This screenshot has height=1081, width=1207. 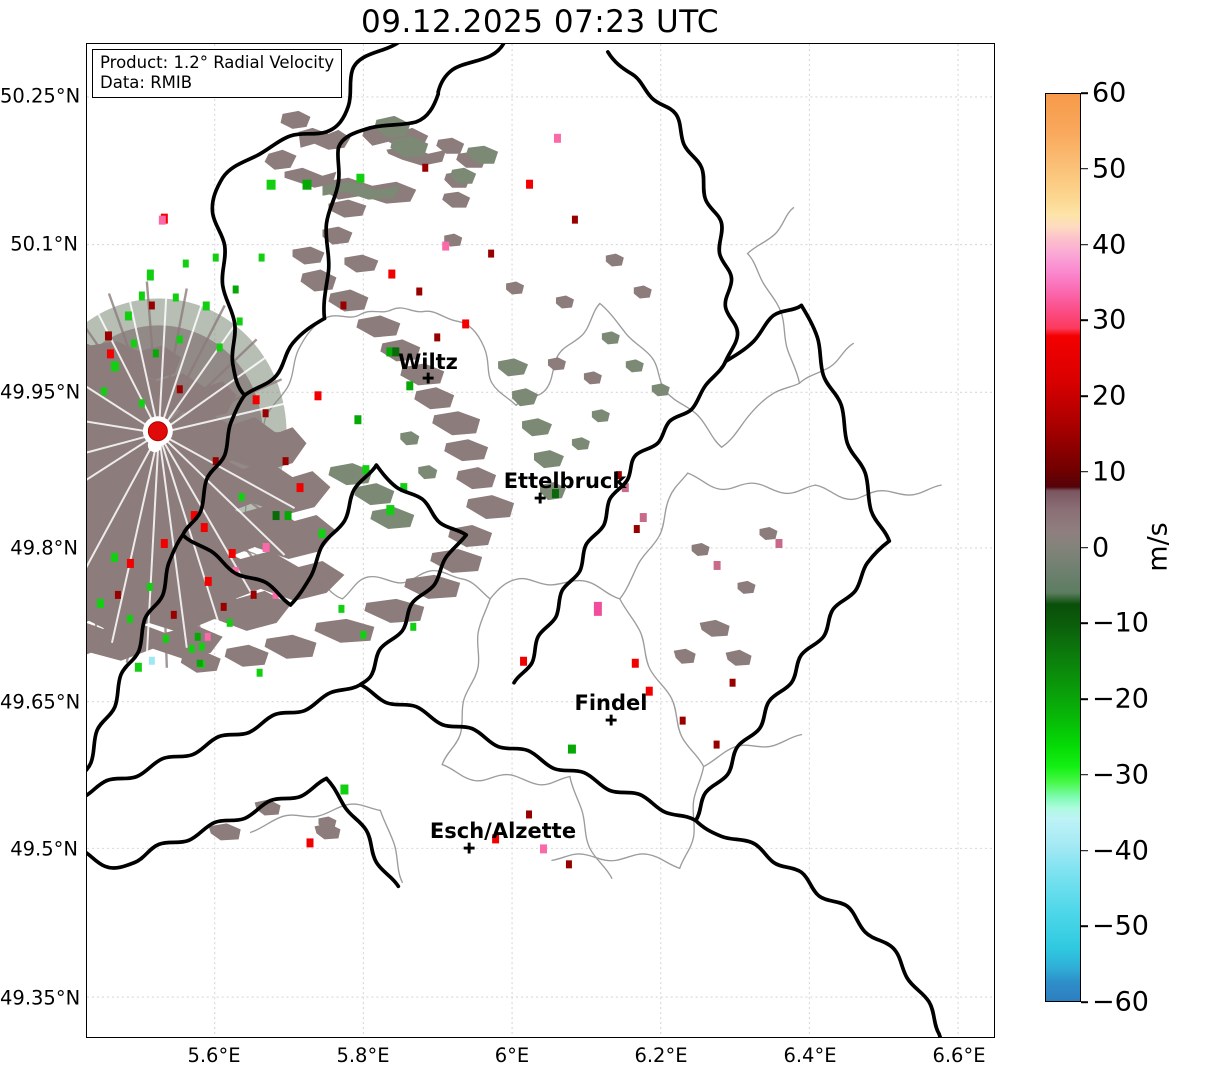 What do you see at coordinates (540, 498) in the screenshot?
I see `city-marker-ettelbruck: ✚` at bounding box center [540, 498].